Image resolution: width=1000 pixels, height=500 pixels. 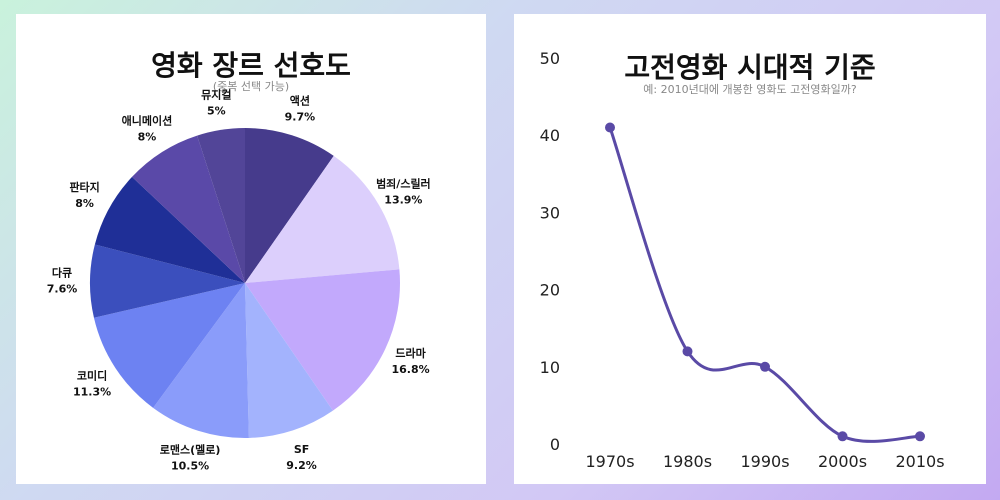 What do you see at coordinates (301, 449) in the screenshot?
I see `pie-slice-label: SF` at bounding box center [301, 449].